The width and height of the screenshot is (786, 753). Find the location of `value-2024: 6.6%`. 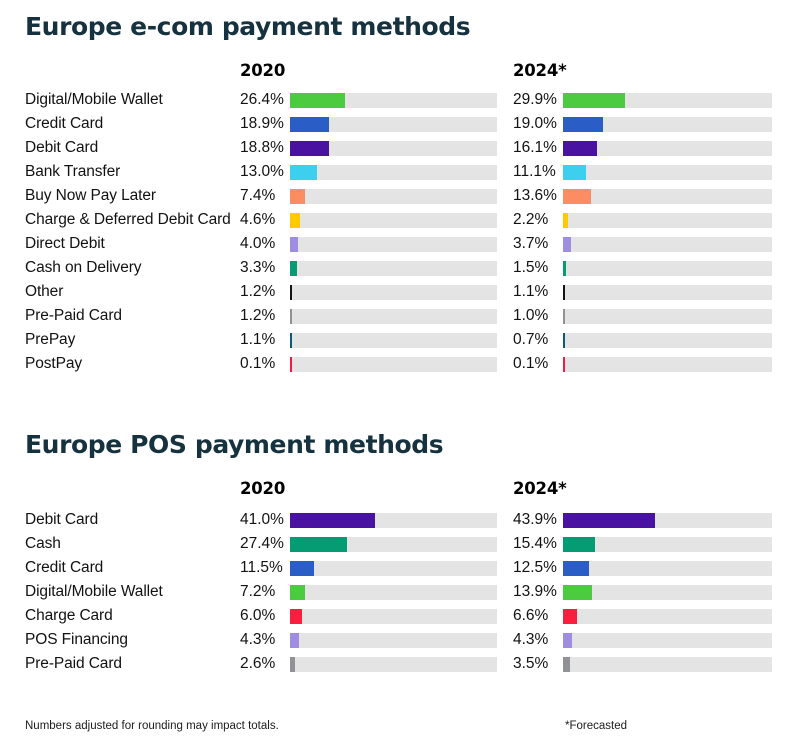

value-2024: 6.6% is located at coordinates (531, 615).